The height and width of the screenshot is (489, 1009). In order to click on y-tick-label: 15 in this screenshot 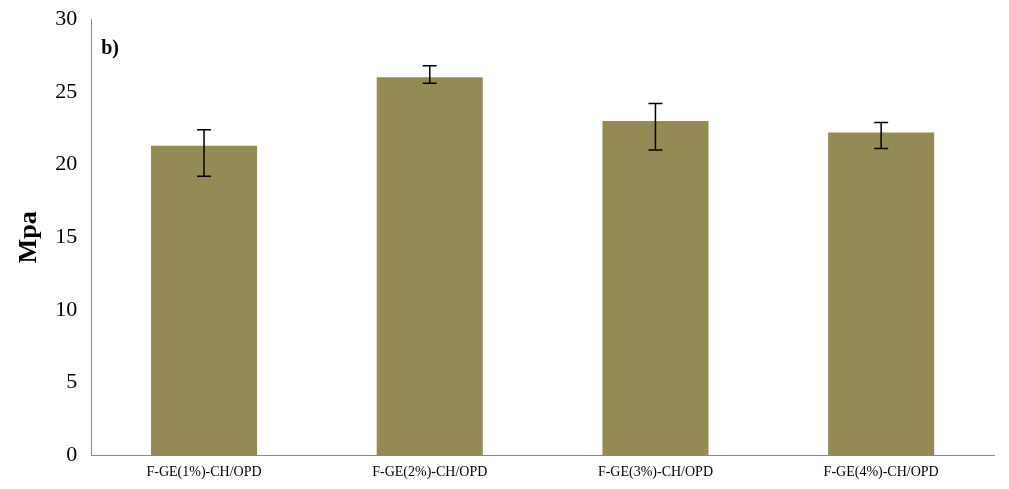, I will do `click(66, 235)`.